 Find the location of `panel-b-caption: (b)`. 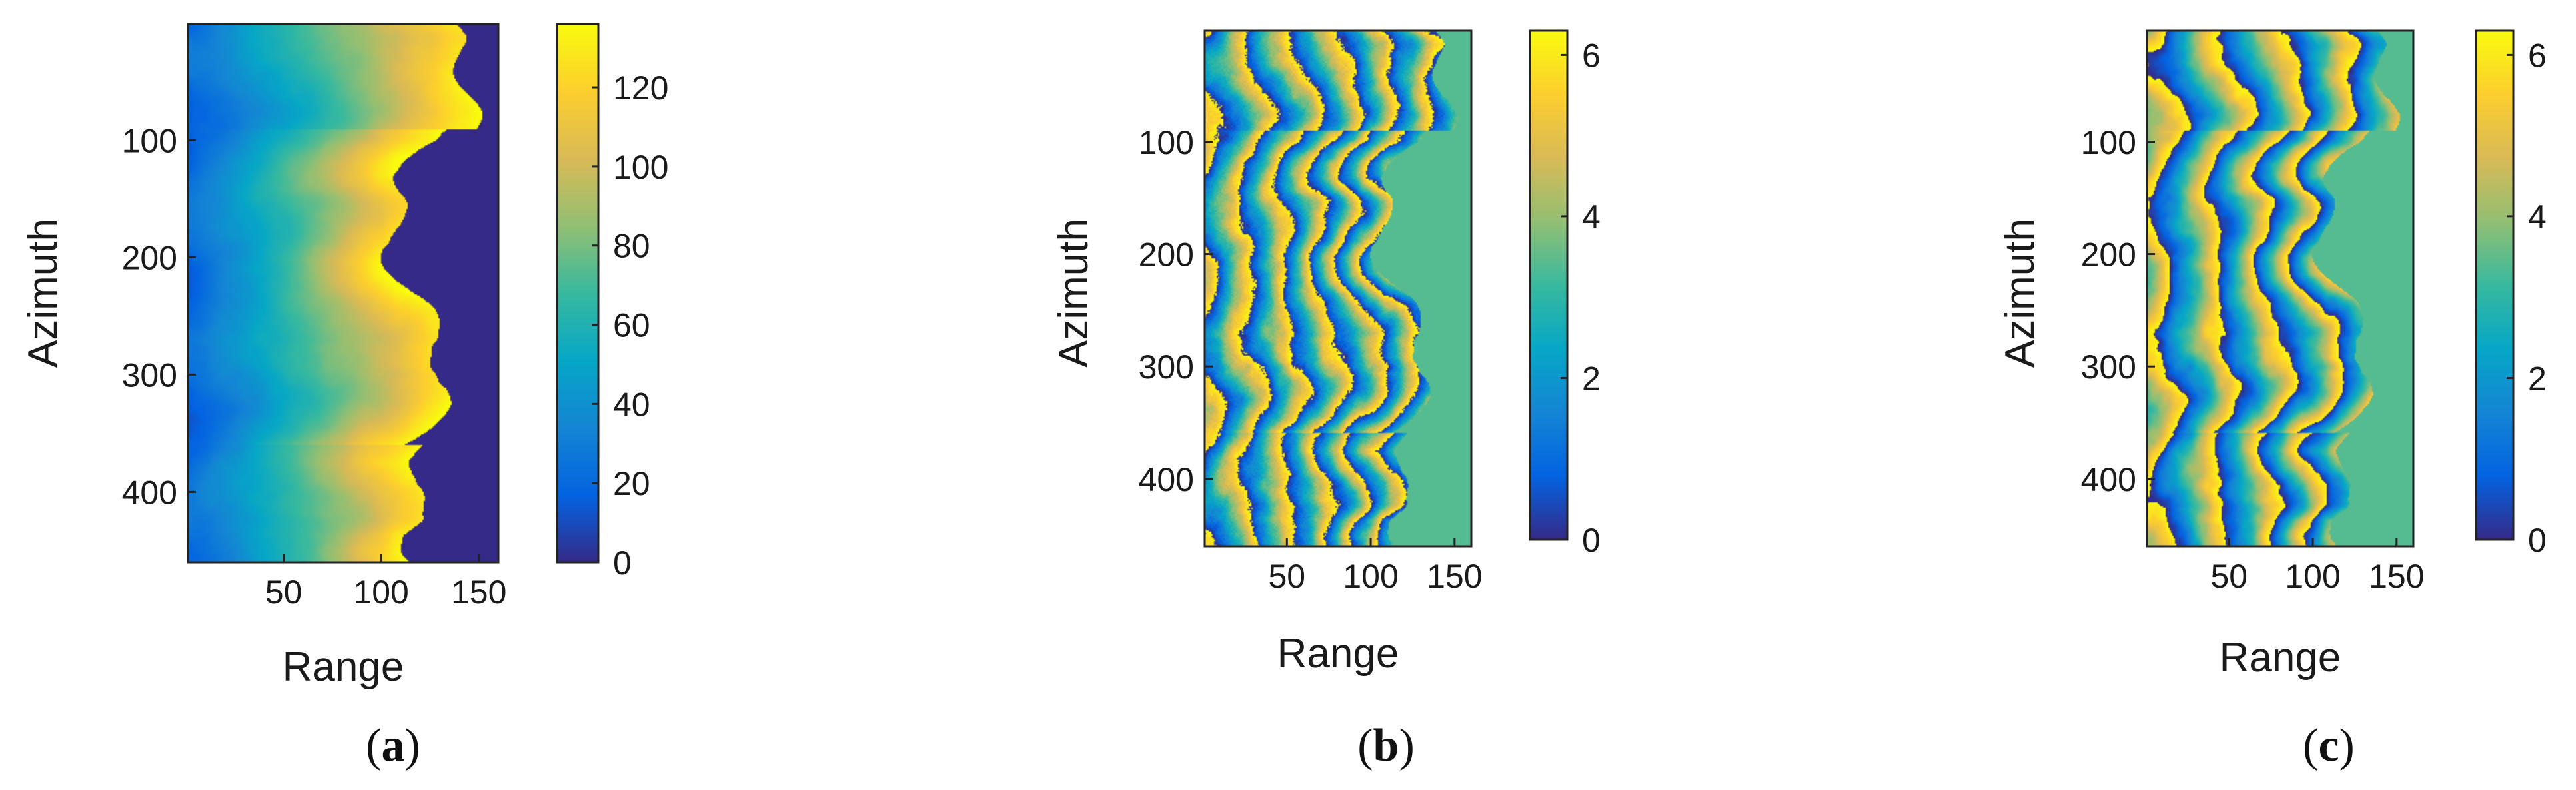

panel-b-caption: (b) is located at coordinates (1386, 745).